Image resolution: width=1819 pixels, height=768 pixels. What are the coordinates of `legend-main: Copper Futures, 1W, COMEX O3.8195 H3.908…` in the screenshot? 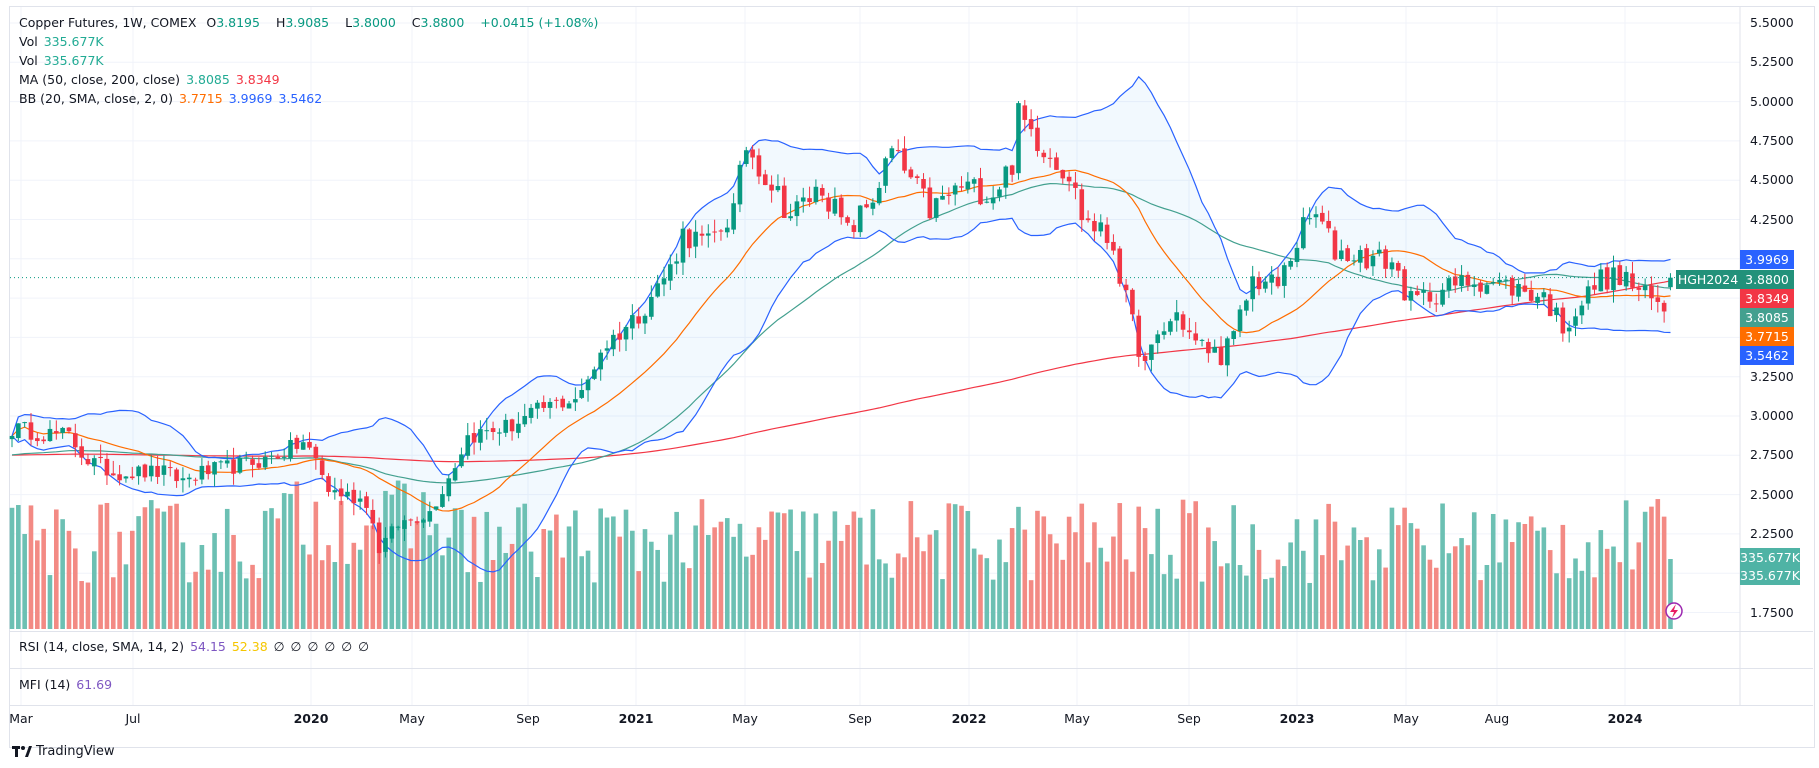 It's located at (311, 23).